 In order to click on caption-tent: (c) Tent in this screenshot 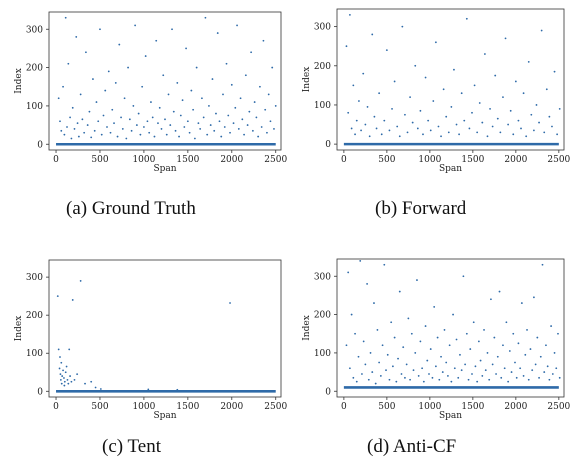, I will do `click(131, 446)`.